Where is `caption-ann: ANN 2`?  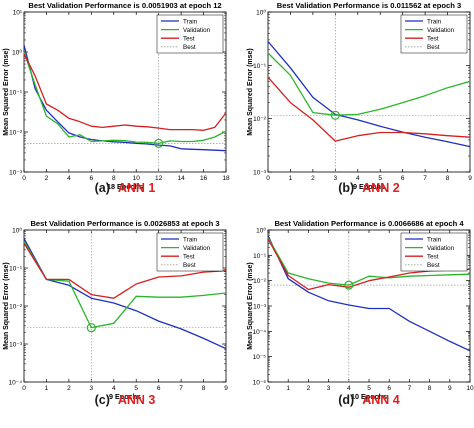
caption-ann: ANN 2 is located at coordinates (381, 188).